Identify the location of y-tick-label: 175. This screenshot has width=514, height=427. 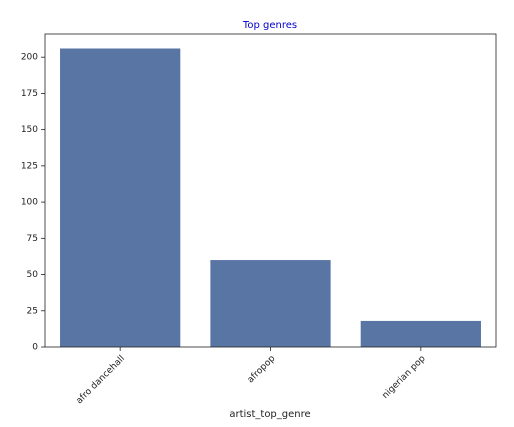
(29, 94).